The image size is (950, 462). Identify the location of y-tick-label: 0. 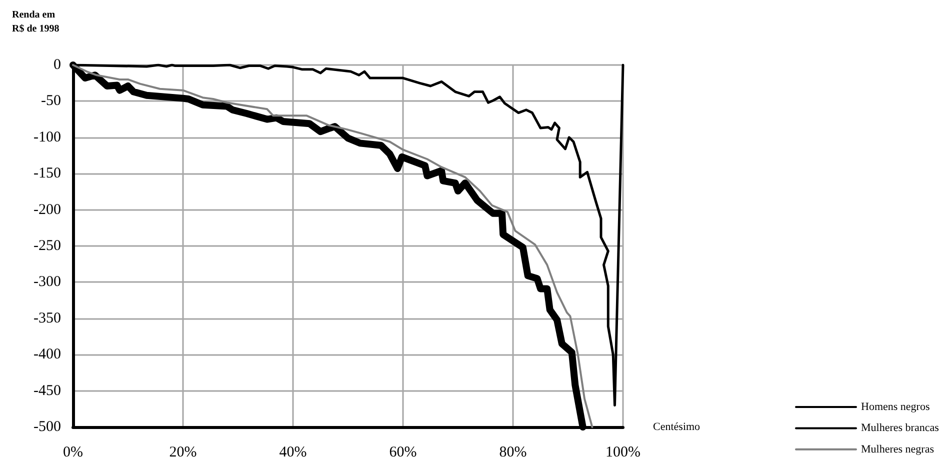
(57, 65).